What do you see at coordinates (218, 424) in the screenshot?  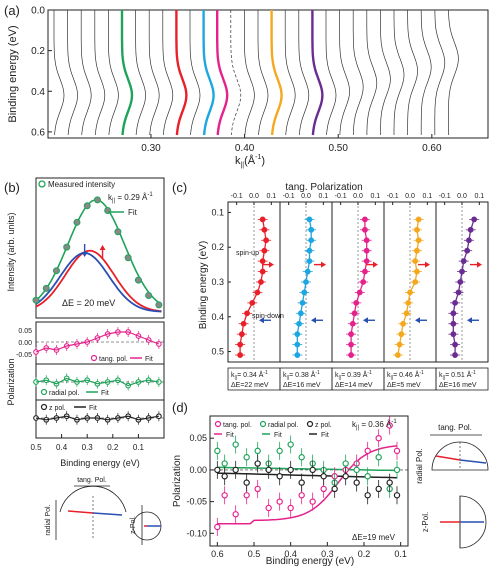 I see `legend-d-tang-marker` at bounding box center [218, 424].